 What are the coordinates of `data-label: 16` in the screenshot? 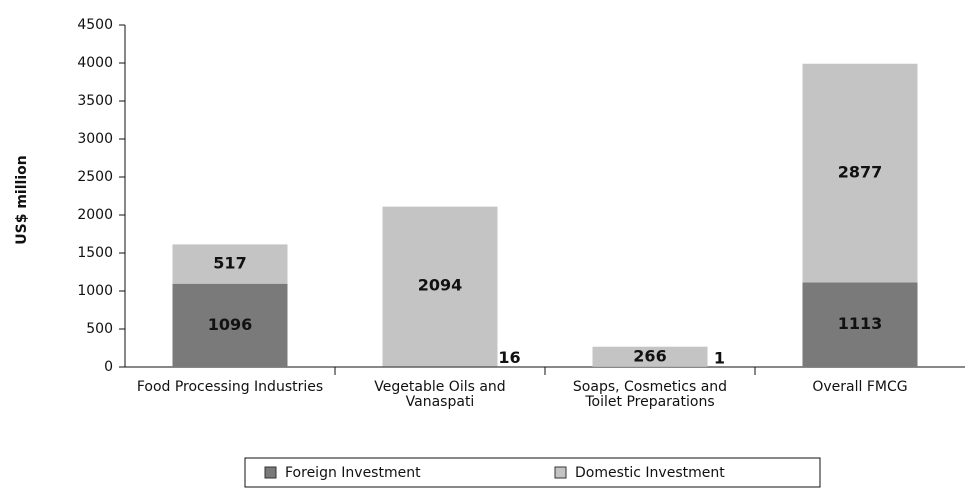 It's located at (509, 357).